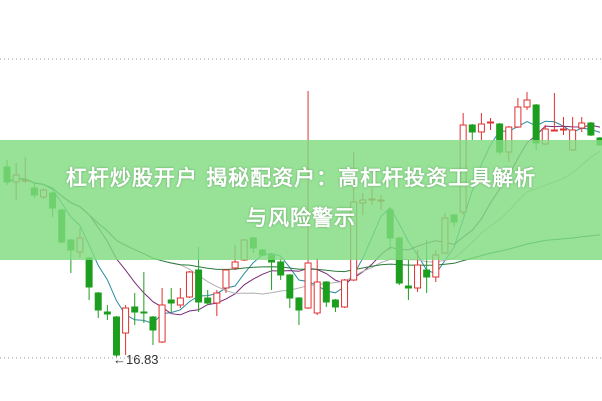 The image size is (602, 401). What do you see at coordinates (301, 178) in the screenshot?
I see `title-line-1: 杠杆炒股开户 揭秘配资户：高杠杆投资工具解析` at bounding box center [301, 178].